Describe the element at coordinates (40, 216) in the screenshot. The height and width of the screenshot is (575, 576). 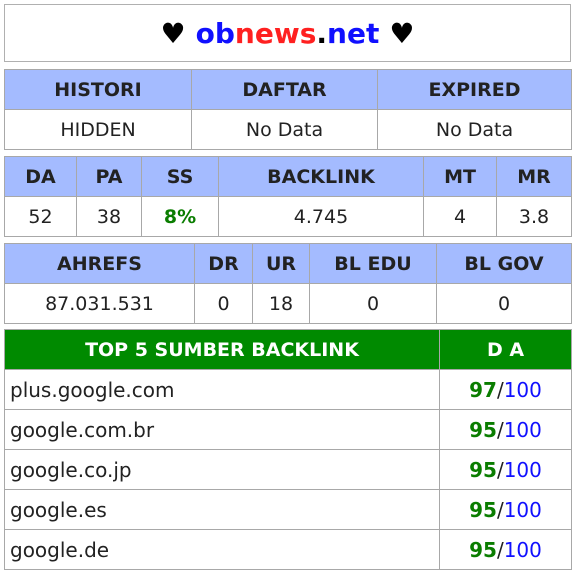
I see `value-da: 52` at that location.